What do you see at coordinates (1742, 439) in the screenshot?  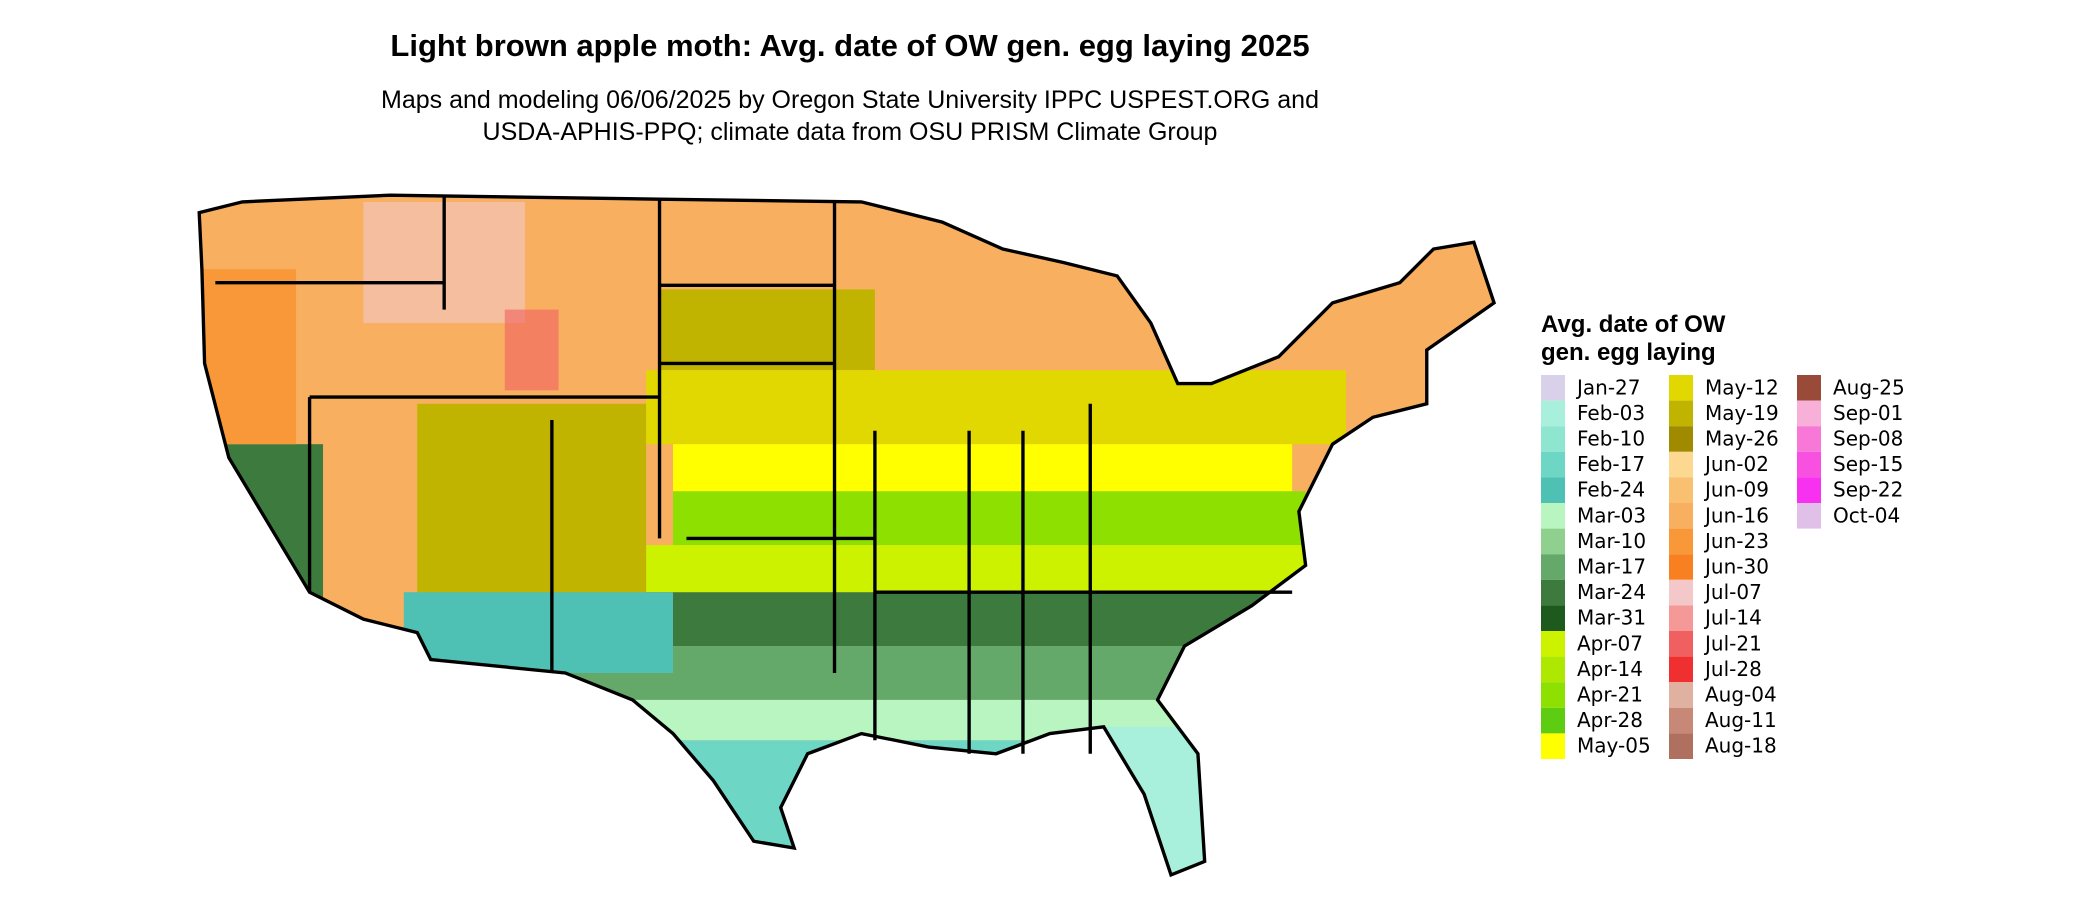 I see `legend-label: May-26` at bounding box center [1742, 439].